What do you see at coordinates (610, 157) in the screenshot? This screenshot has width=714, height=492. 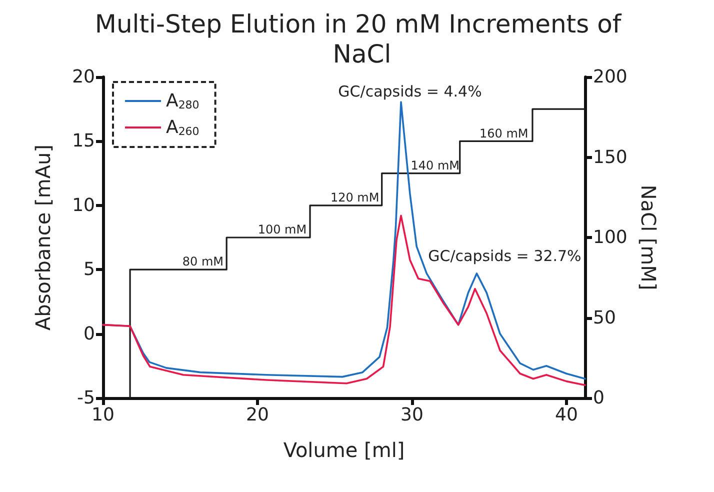 I see `y2-tick-label: 150` at bounding box center [610, 157].